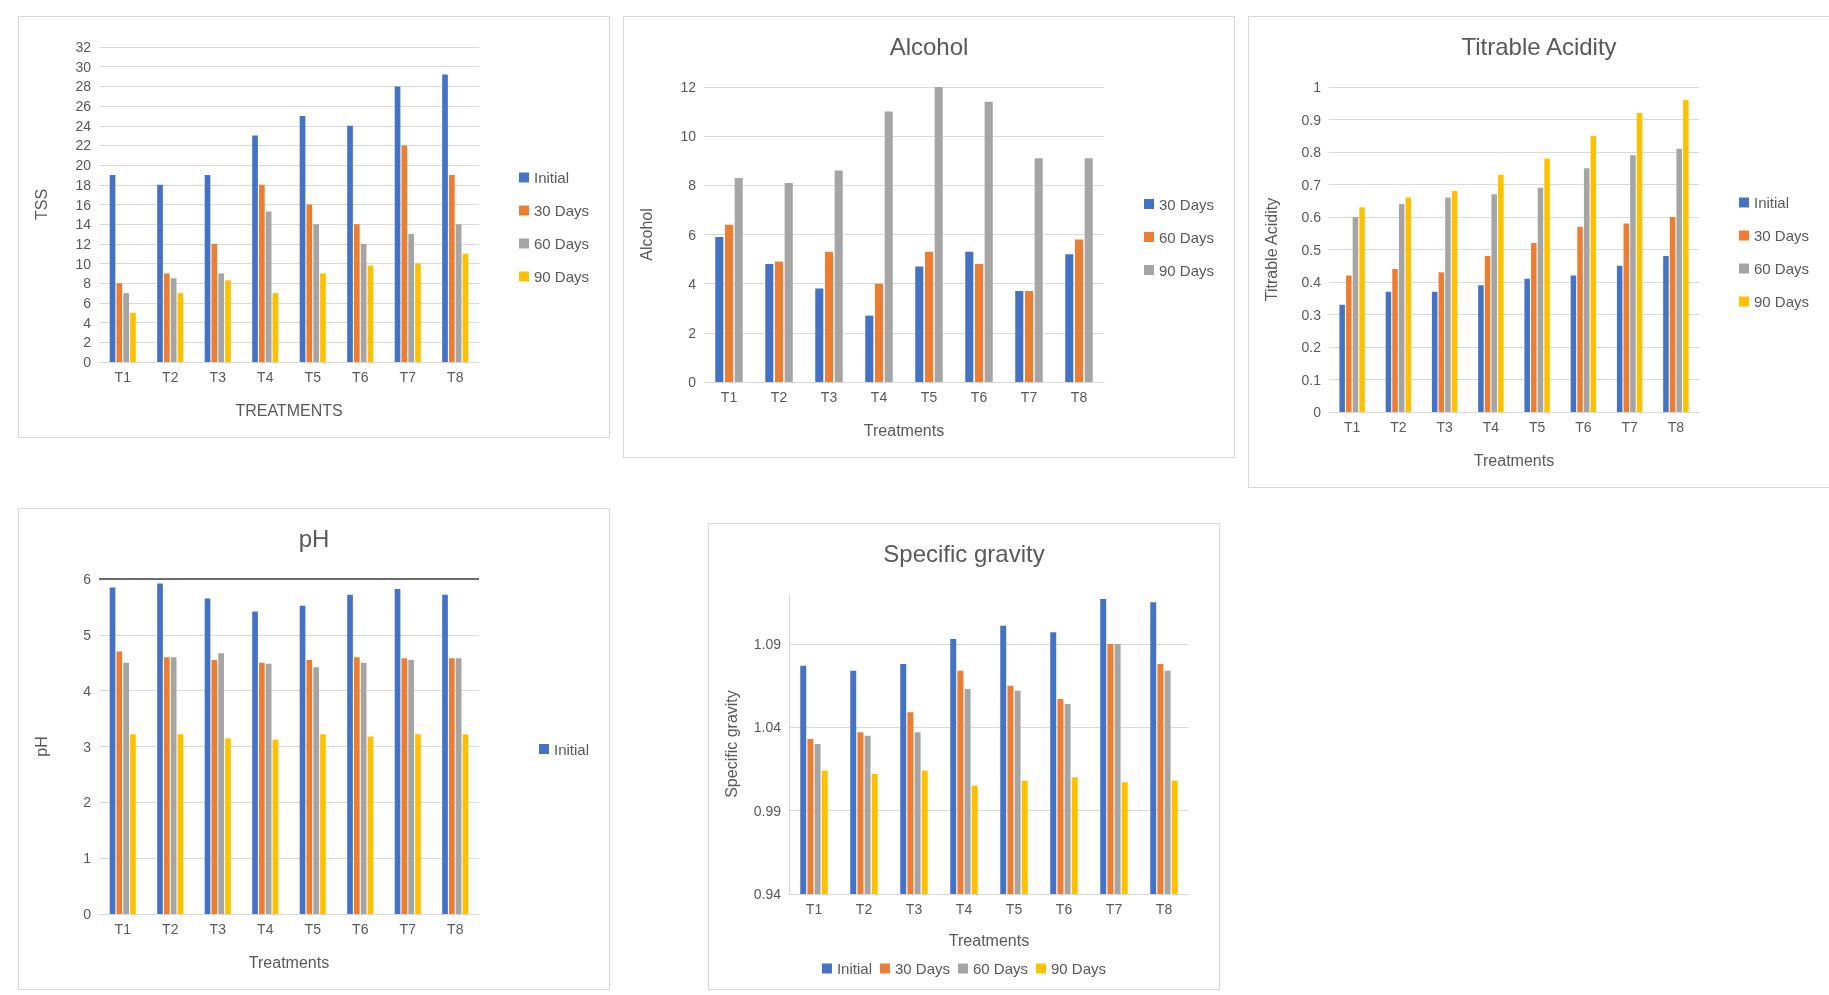 The height and width of the screenshot is (995, 1829). Describe the element at coordinates (289, 410) in the screenshot. I see `x-axis-title: TREATMENTS` at that location.